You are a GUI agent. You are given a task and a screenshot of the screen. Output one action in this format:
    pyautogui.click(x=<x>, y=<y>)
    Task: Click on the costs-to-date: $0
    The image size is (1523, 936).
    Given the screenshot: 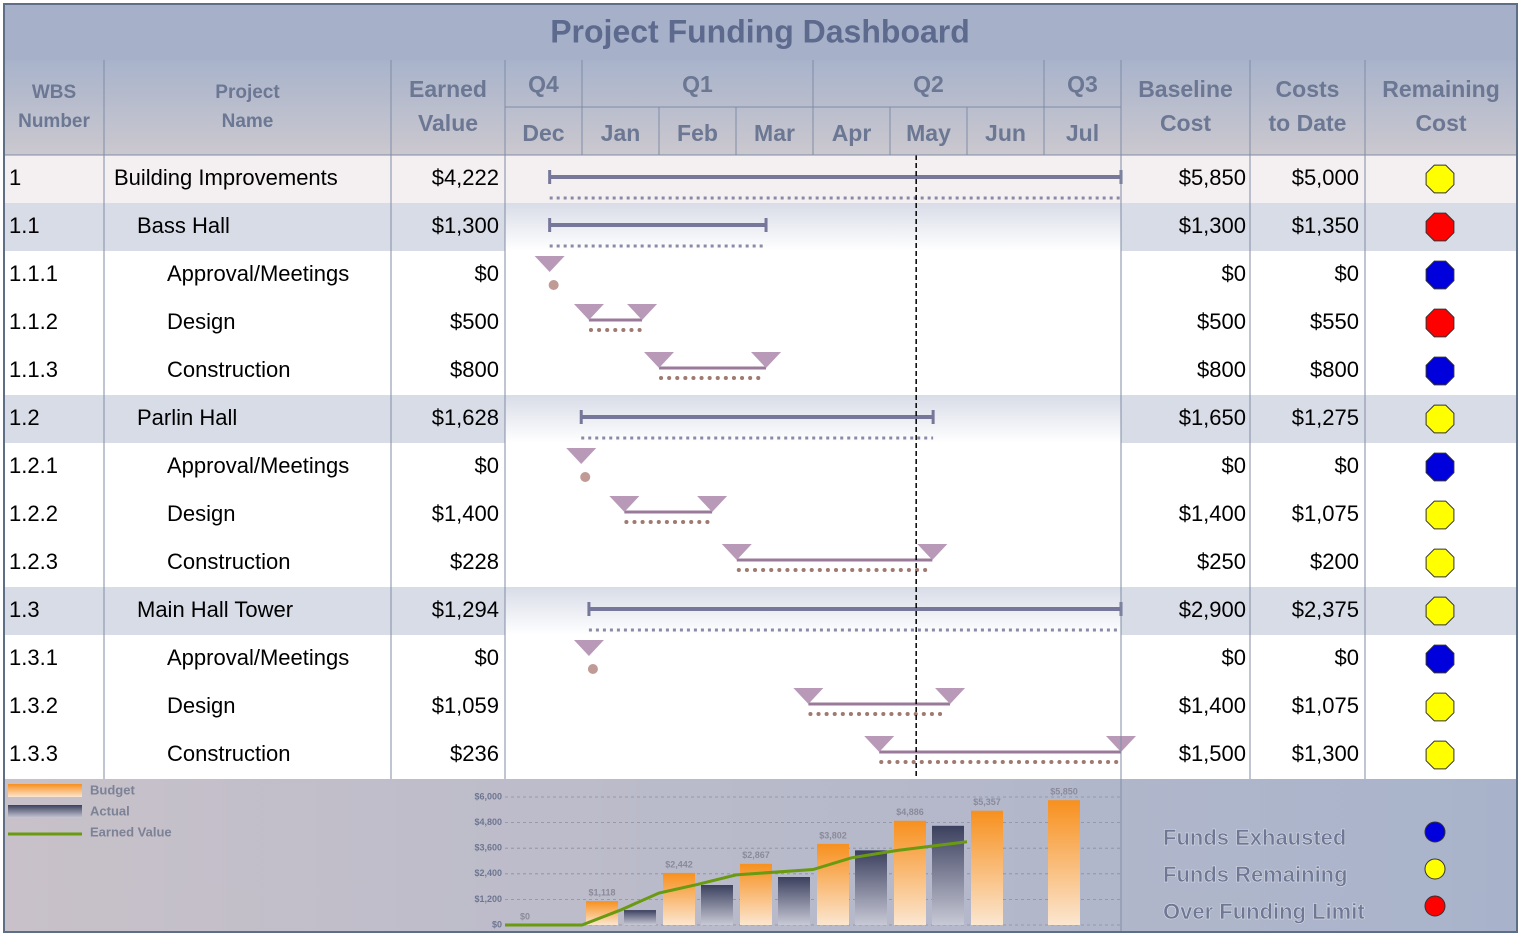 What is the action you would take?
    pyautogui.click(x=1347, y=465)
    